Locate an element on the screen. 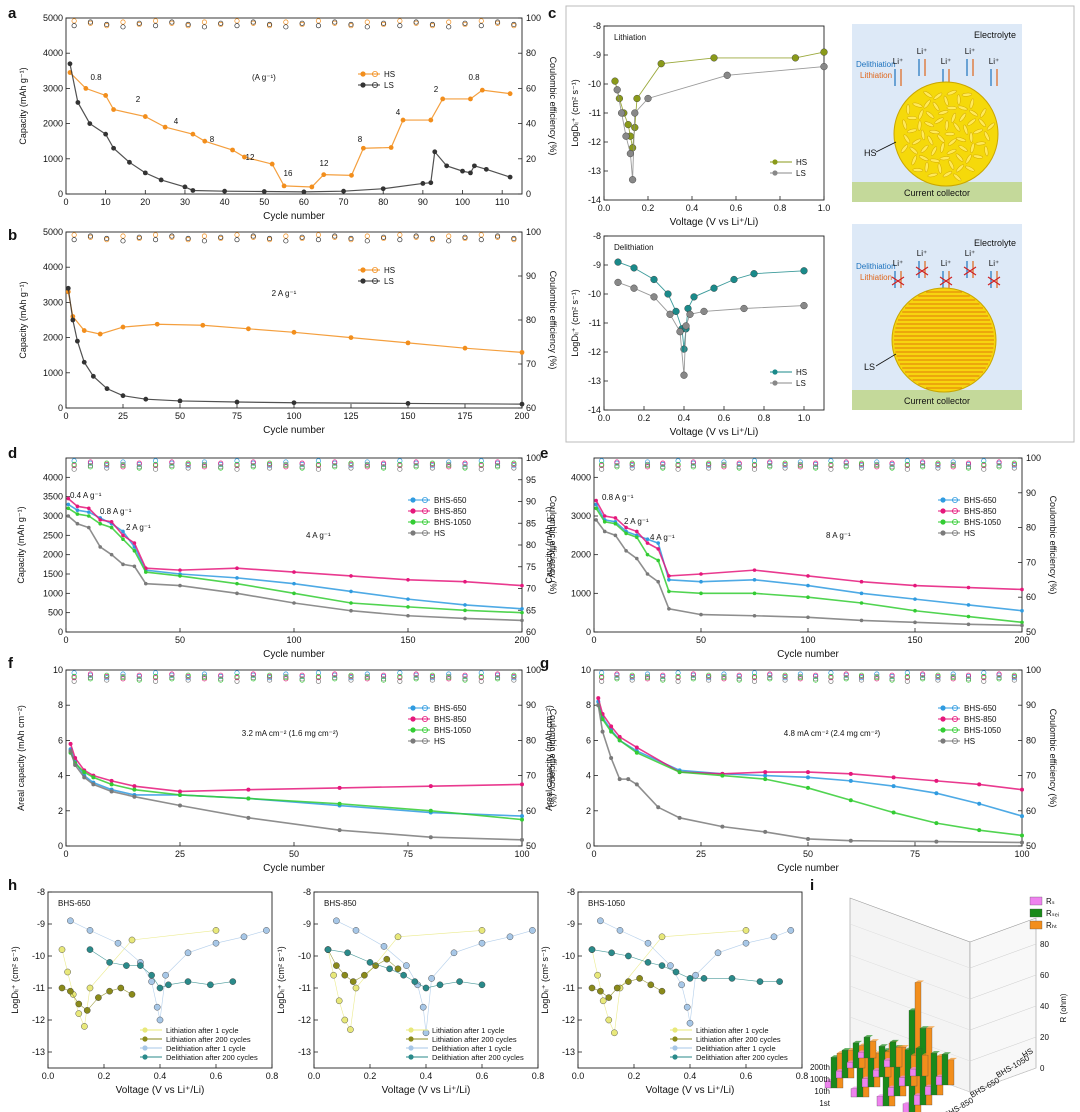 Image resolution: width=1080 pixels, height=1112 pixels. series-line-Delithiation after 1 cycle is located at coordinates (168, 970).